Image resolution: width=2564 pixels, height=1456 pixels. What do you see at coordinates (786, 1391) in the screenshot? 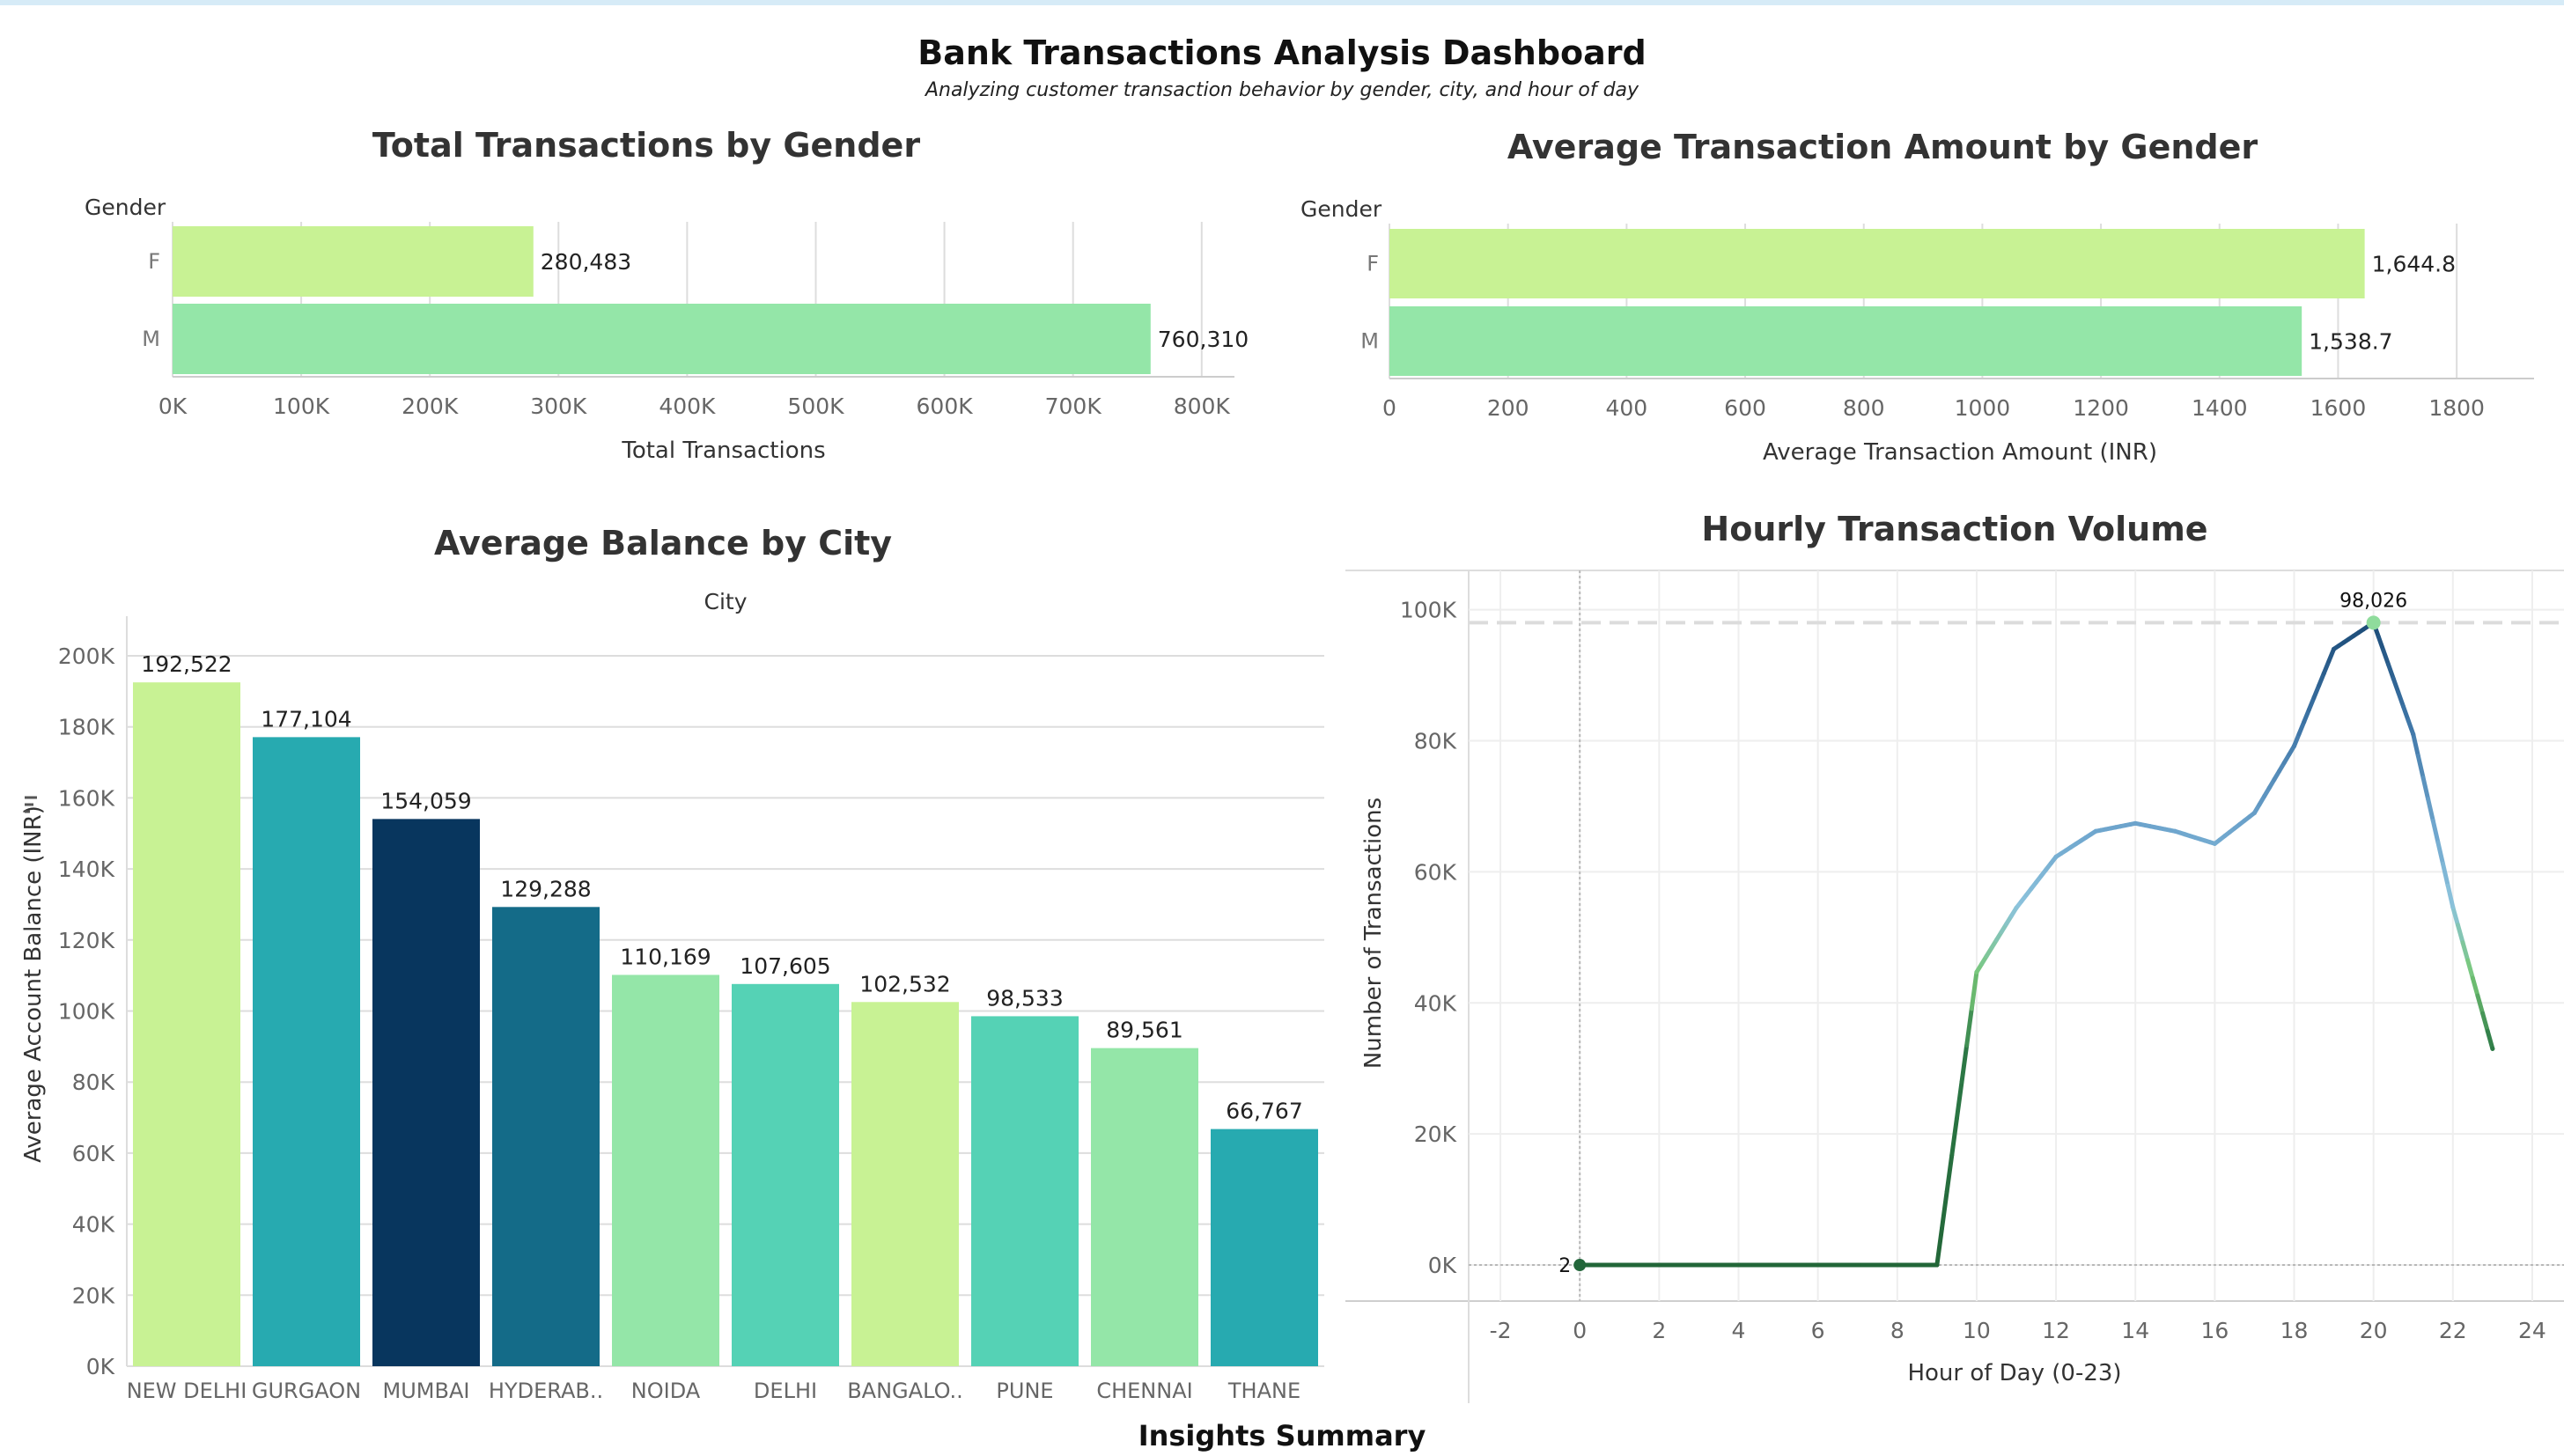
I see `city-category-label: DELHI` at bounding box center [786, 1391].